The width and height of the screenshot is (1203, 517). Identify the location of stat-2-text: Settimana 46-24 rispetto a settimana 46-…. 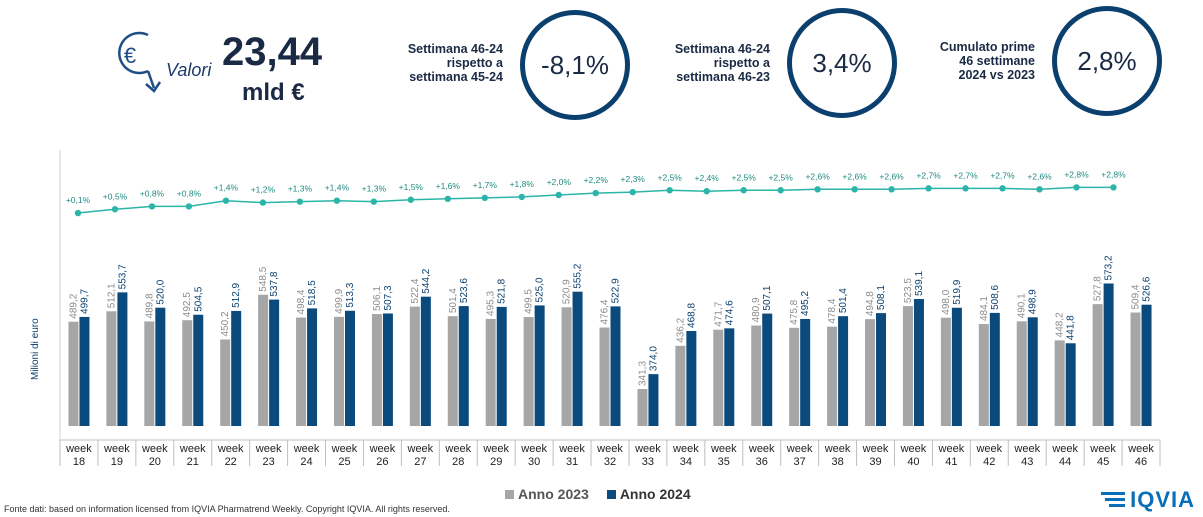
(722, 63).